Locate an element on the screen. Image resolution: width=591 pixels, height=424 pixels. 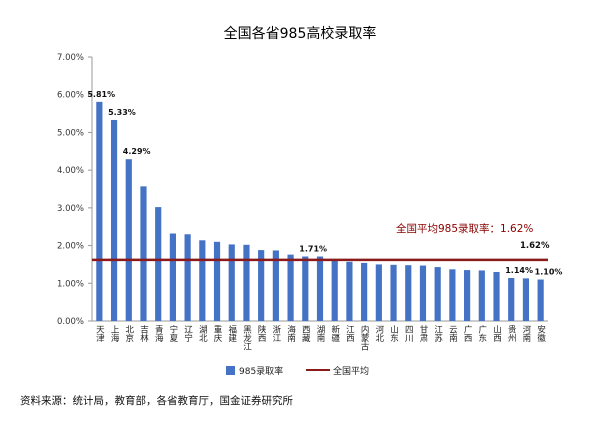
x-tick-label: 北京 is located at coordinates (129, 334).